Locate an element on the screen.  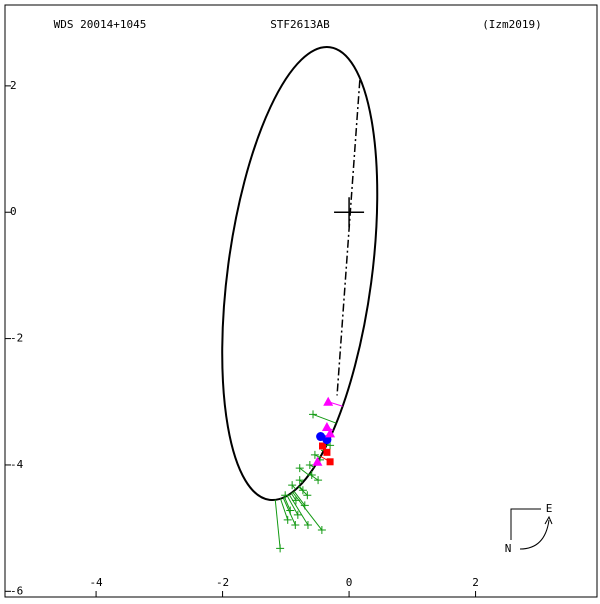
y-tick-label: 0 is located at coordinates (13, 211).